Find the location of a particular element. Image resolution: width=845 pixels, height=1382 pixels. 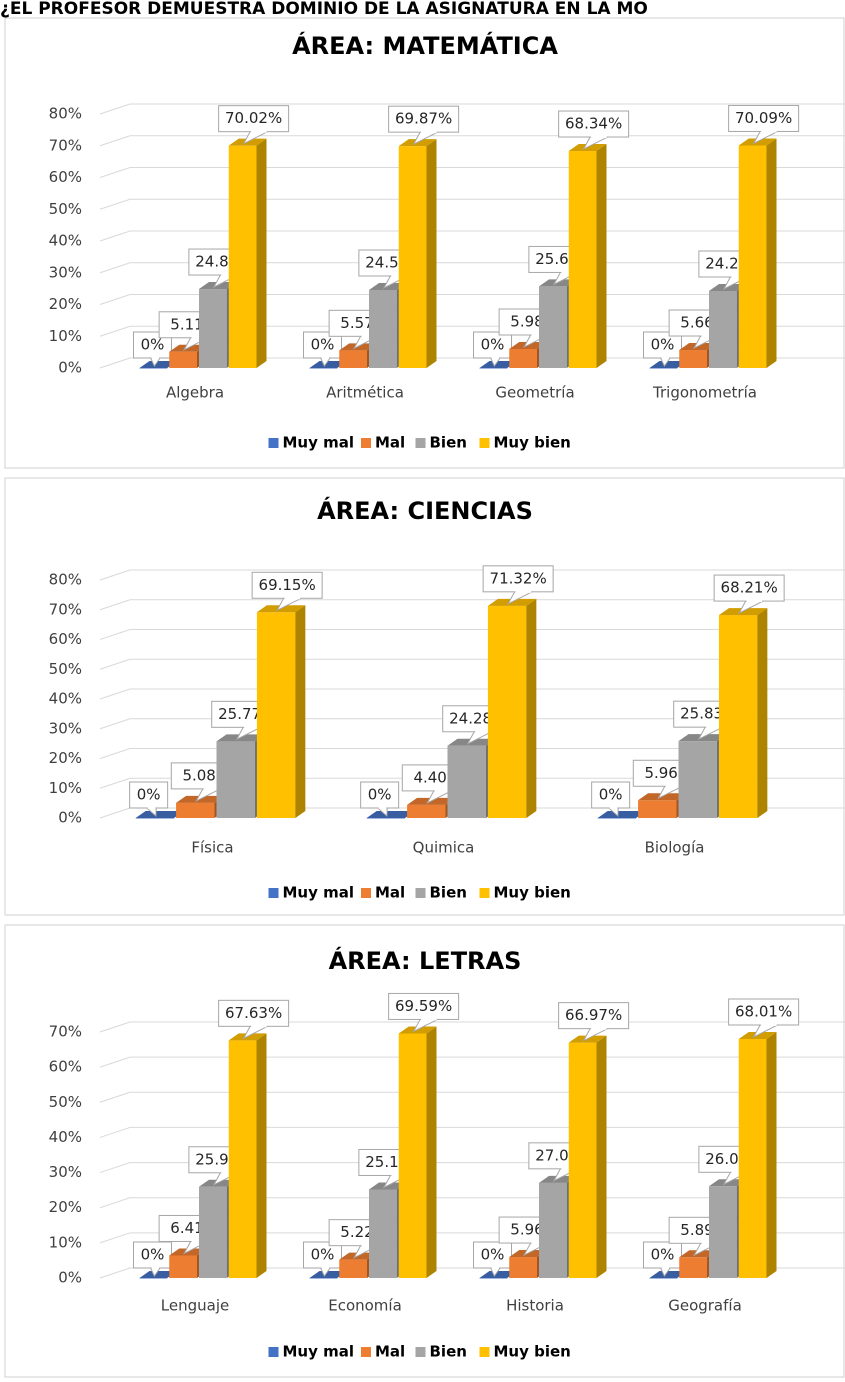

legend-label: Mal is located at coordinates (390, 893).